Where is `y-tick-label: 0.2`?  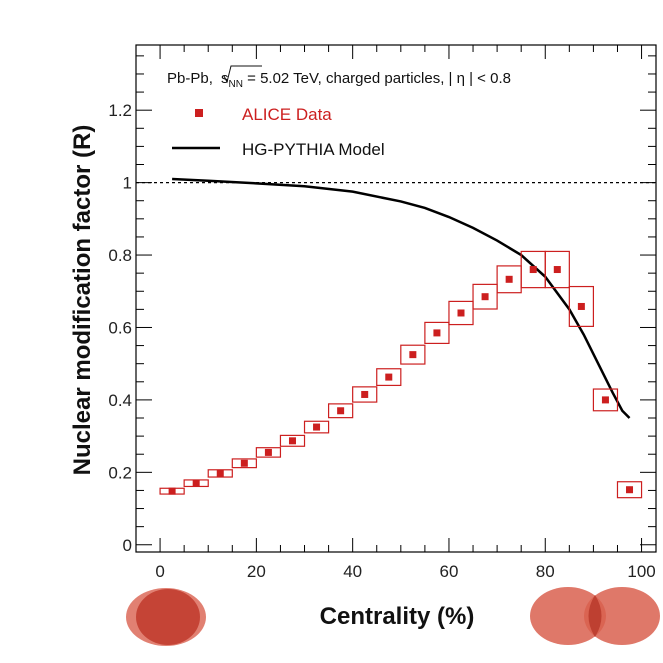
y-tick-label: 0.2 is located at coordinates (120, 472).